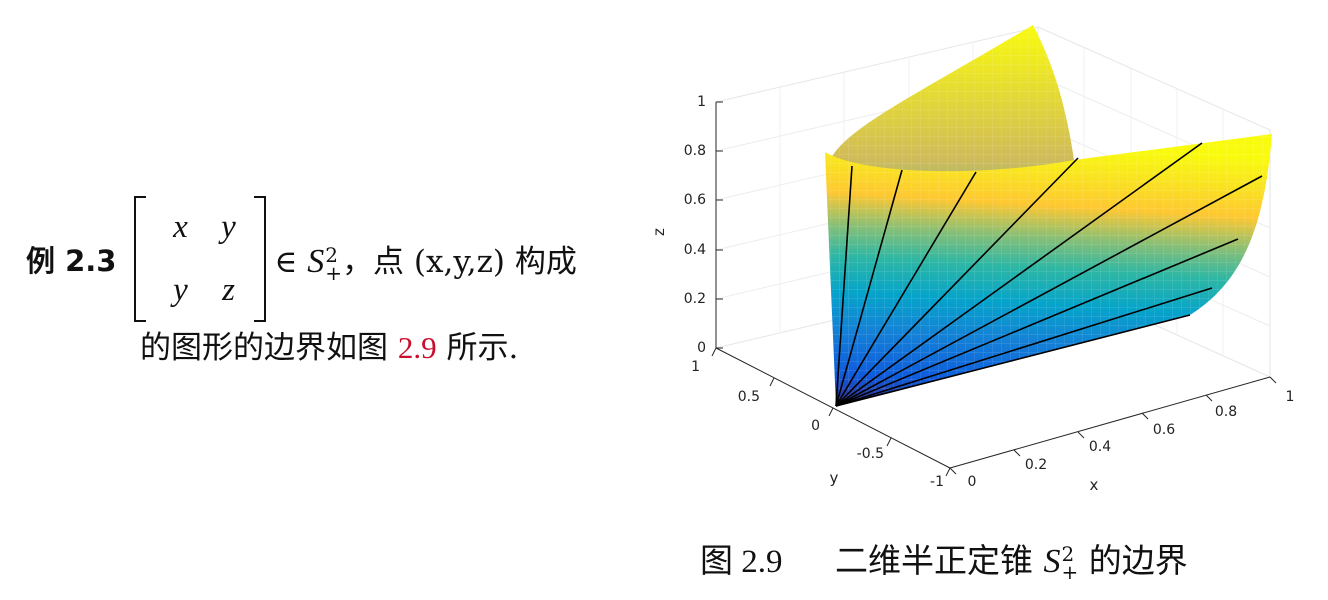  What do you see at coordinates (1070, 572) in the screenshot?
I see `caption-subscript: +` at bounding box center [1070, 572].